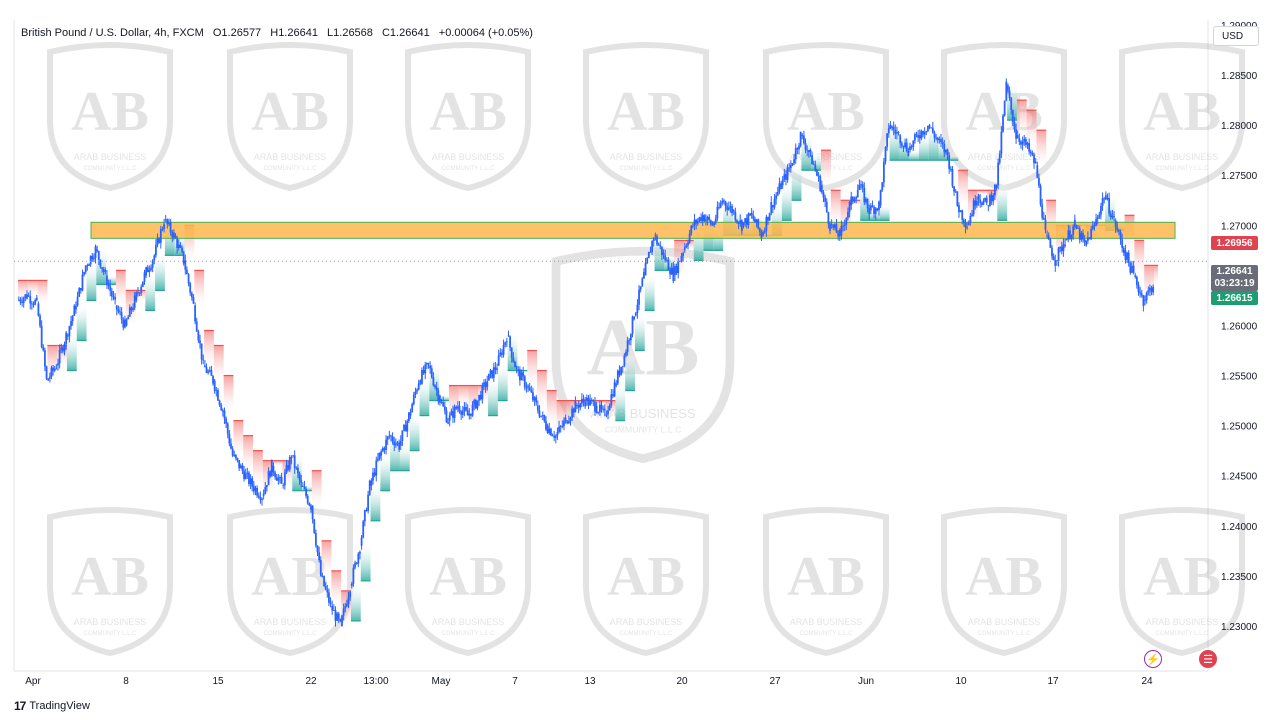 This screenshot has height=720, width=1280. What do you see at coordinates (52, 706) in the screenshot?
I see `footer-brand: 17 TradingView` at bounding box center [52, 706].